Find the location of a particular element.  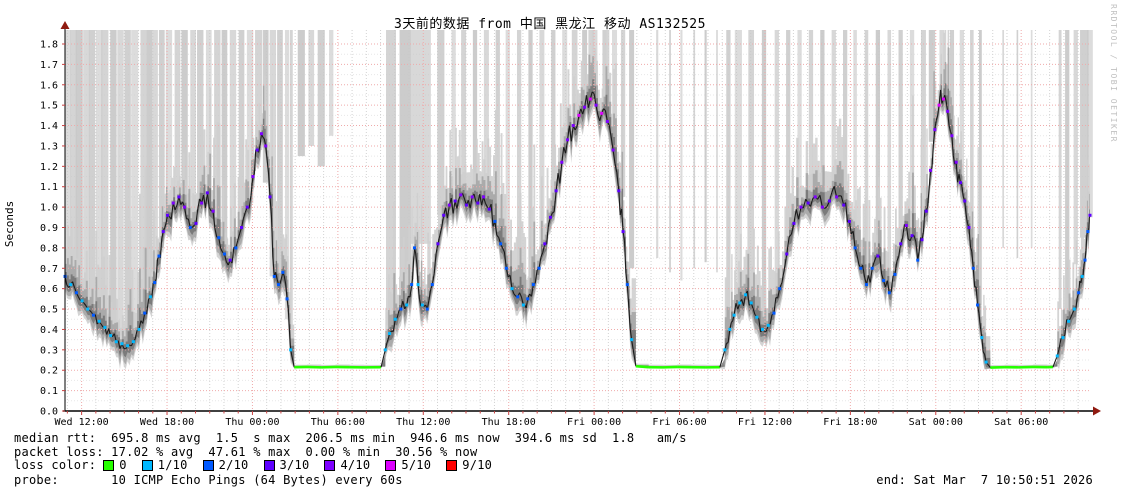

loss-legend-item-label: 1/10 is located at coordinates (172, 465).